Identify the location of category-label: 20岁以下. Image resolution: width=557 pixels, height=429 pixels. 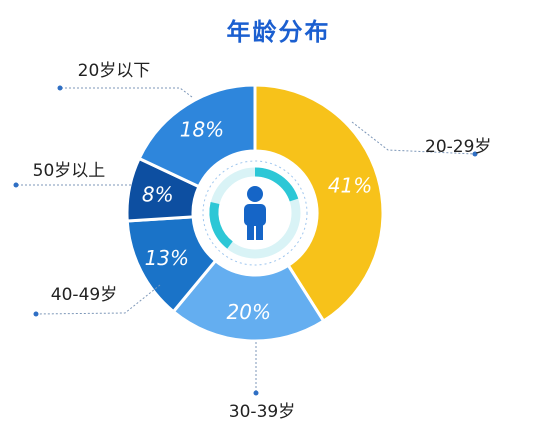
(114, 71).